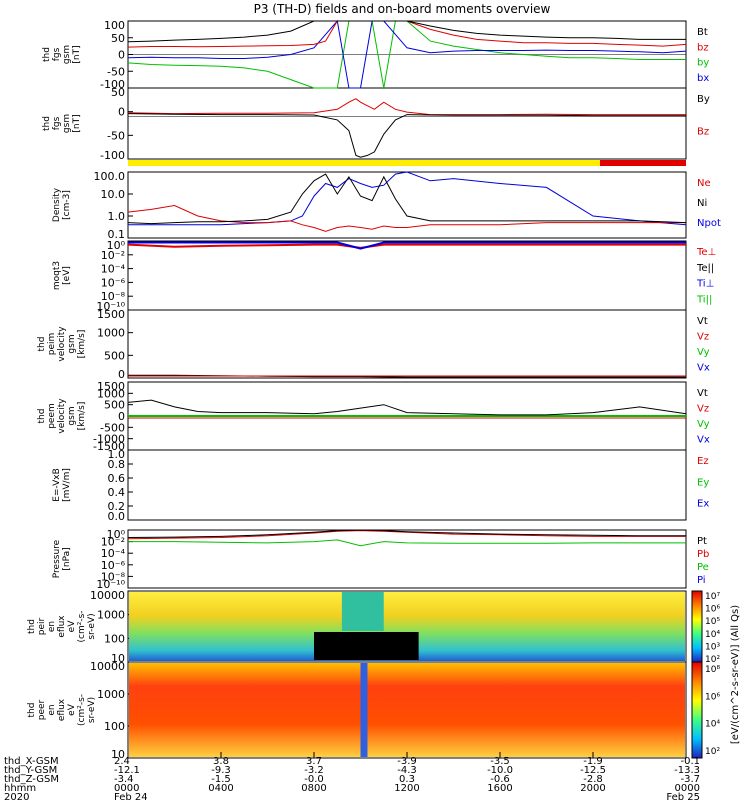 The image size is (750, 800). What do you see at coordinates (407, 485) in the screenshot?
I see `efield-frame` at bounding box center [407, 485].